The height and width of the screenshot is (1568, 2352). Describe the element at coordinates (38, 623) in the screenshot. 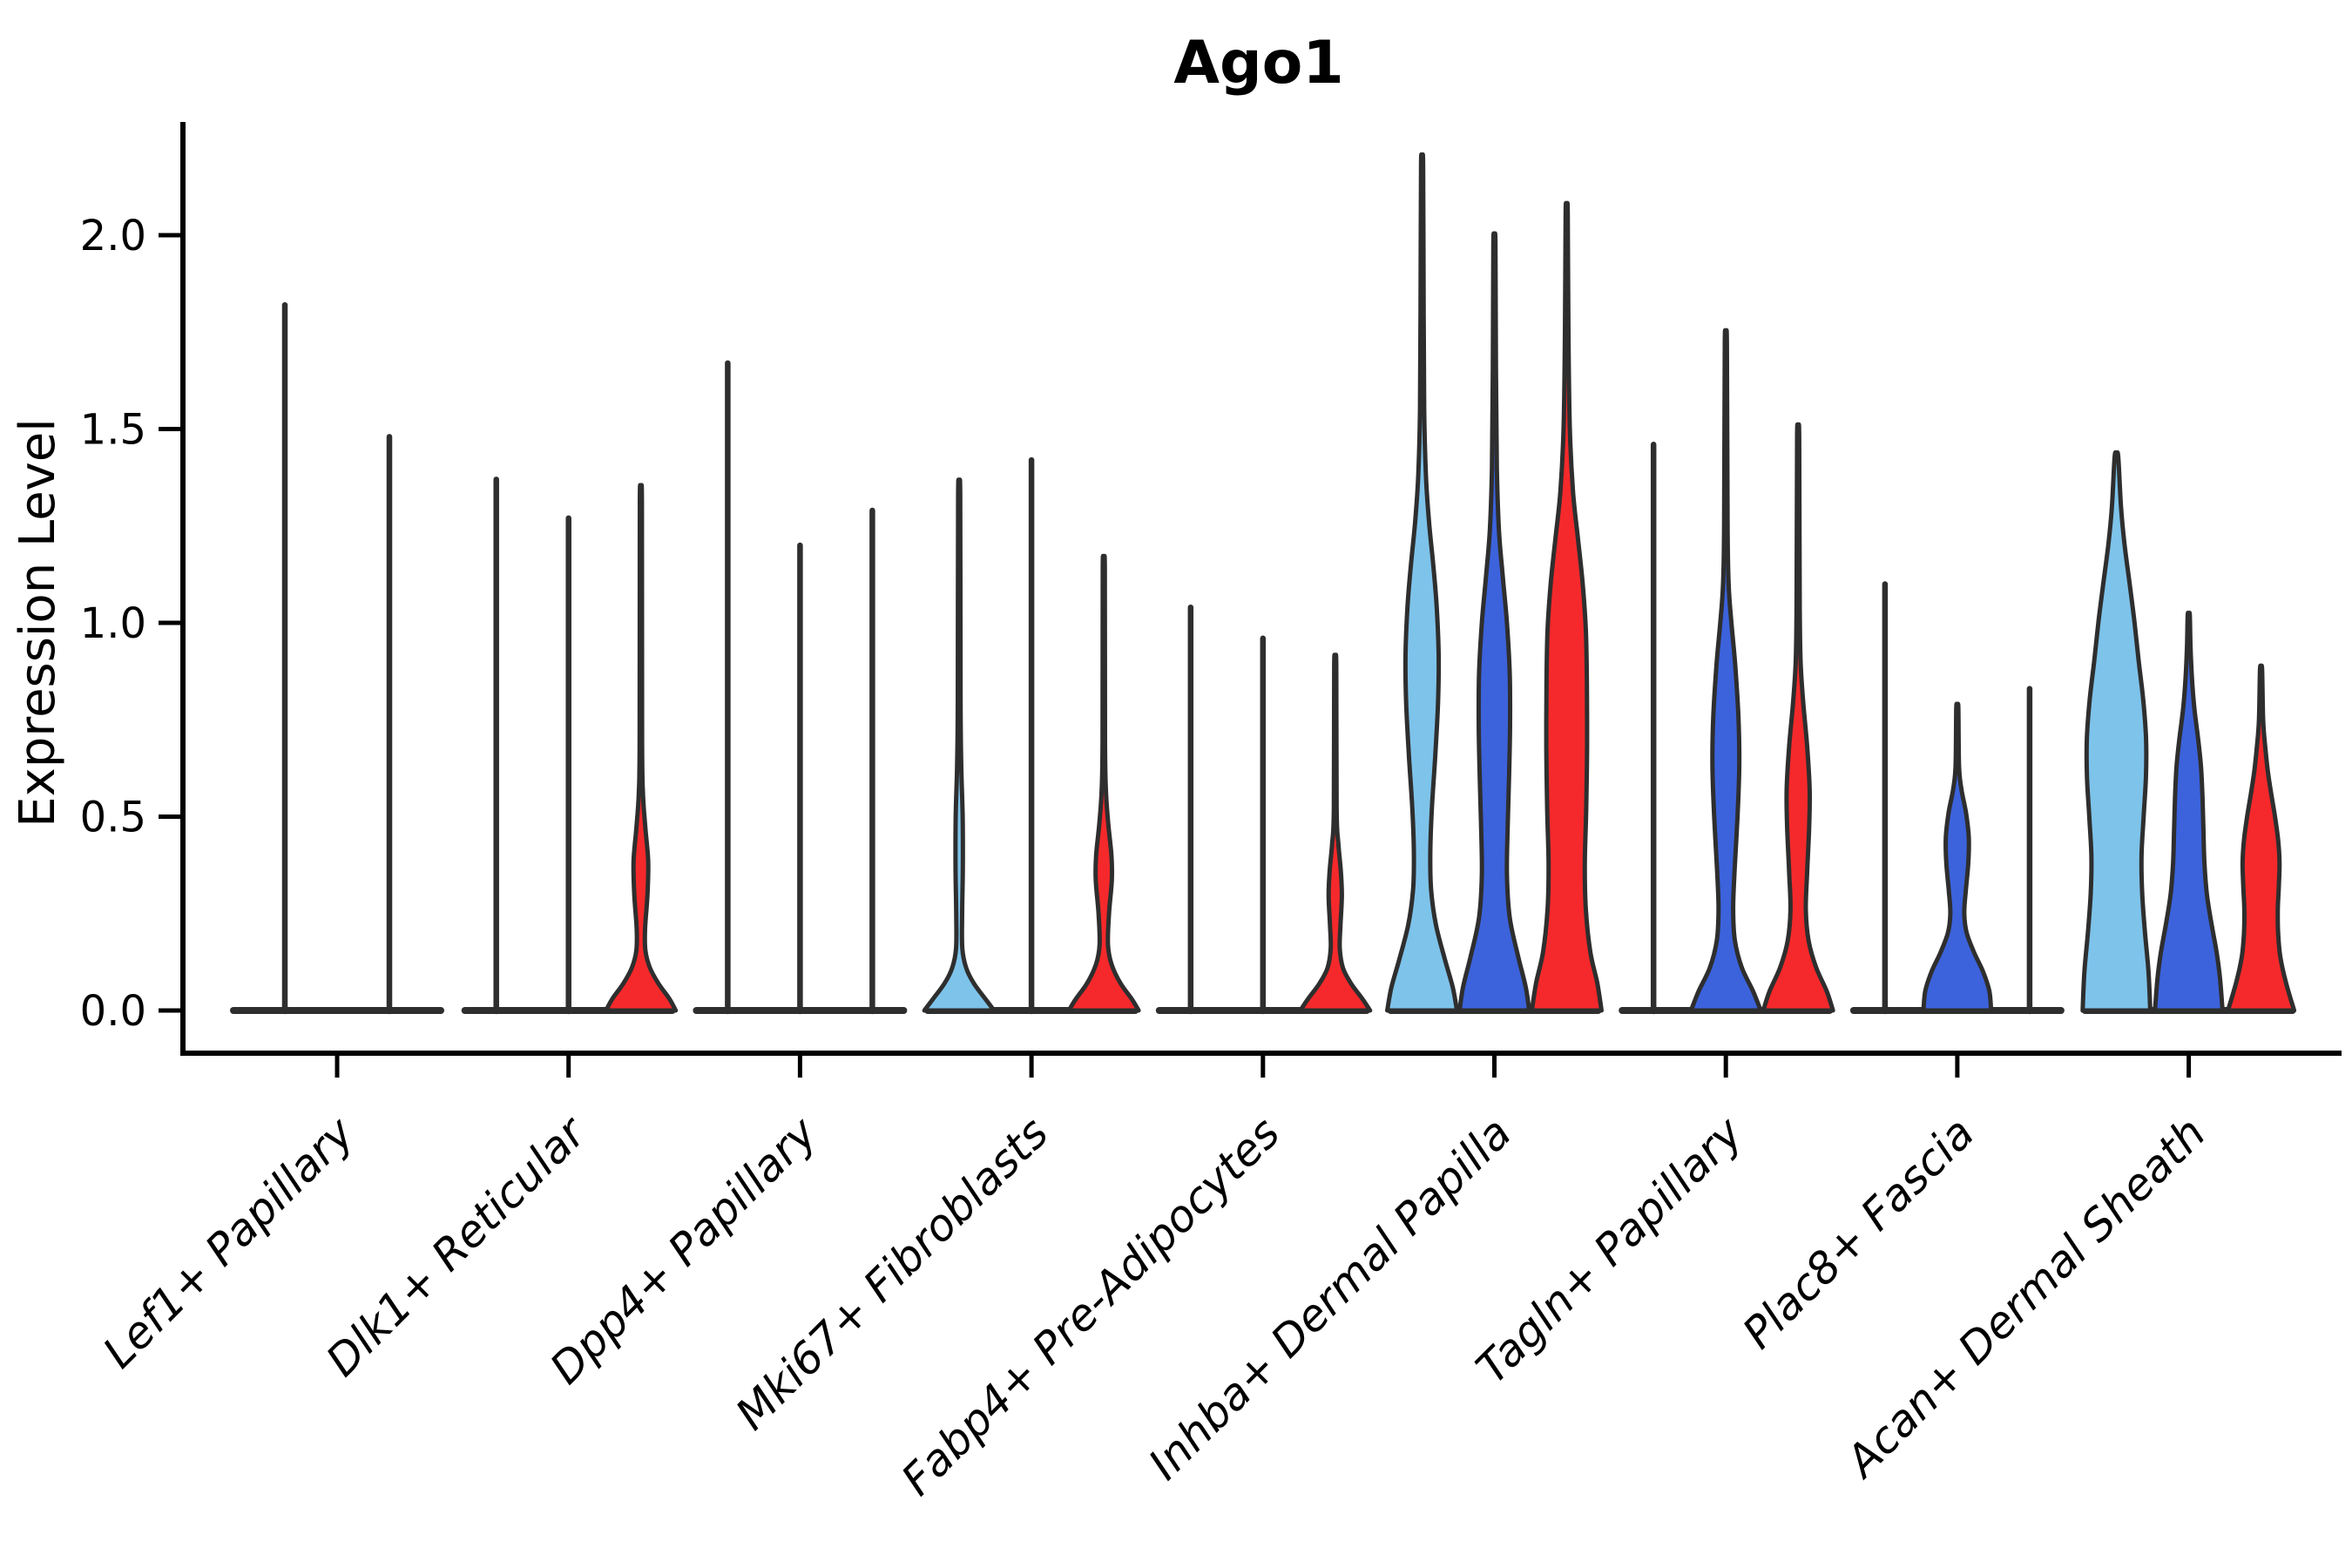

I see `y-axis-label: Expression Level` at that location.